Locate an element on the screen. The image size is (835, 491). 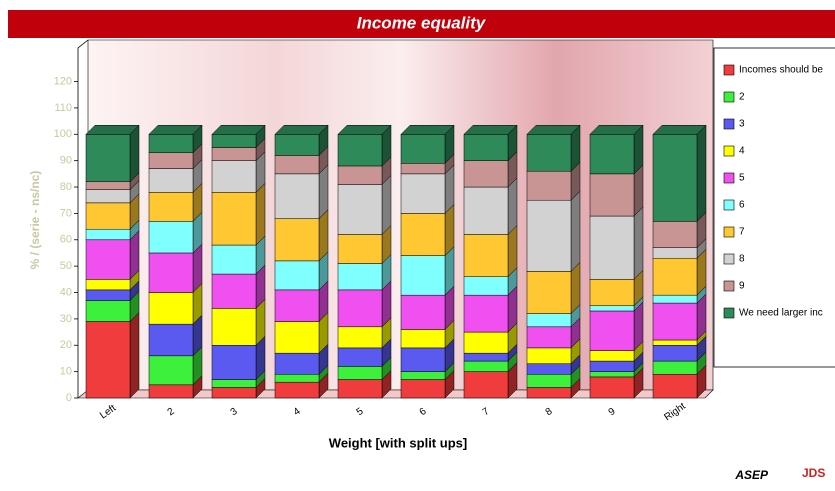
legend-label: 7 is located at coordinates (742, 232).